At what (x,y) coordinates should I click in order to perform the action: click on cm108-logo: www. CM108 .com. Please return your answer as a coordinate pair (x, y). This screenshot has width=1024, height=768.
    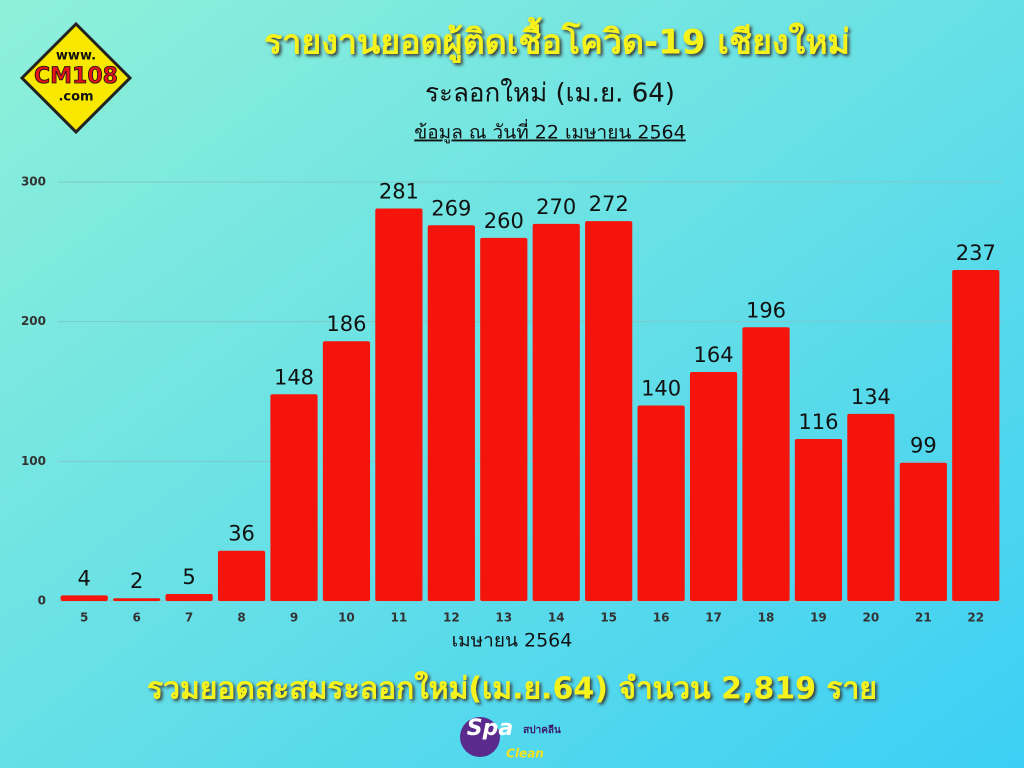
    Looking at the image, I should click on (76, 78).